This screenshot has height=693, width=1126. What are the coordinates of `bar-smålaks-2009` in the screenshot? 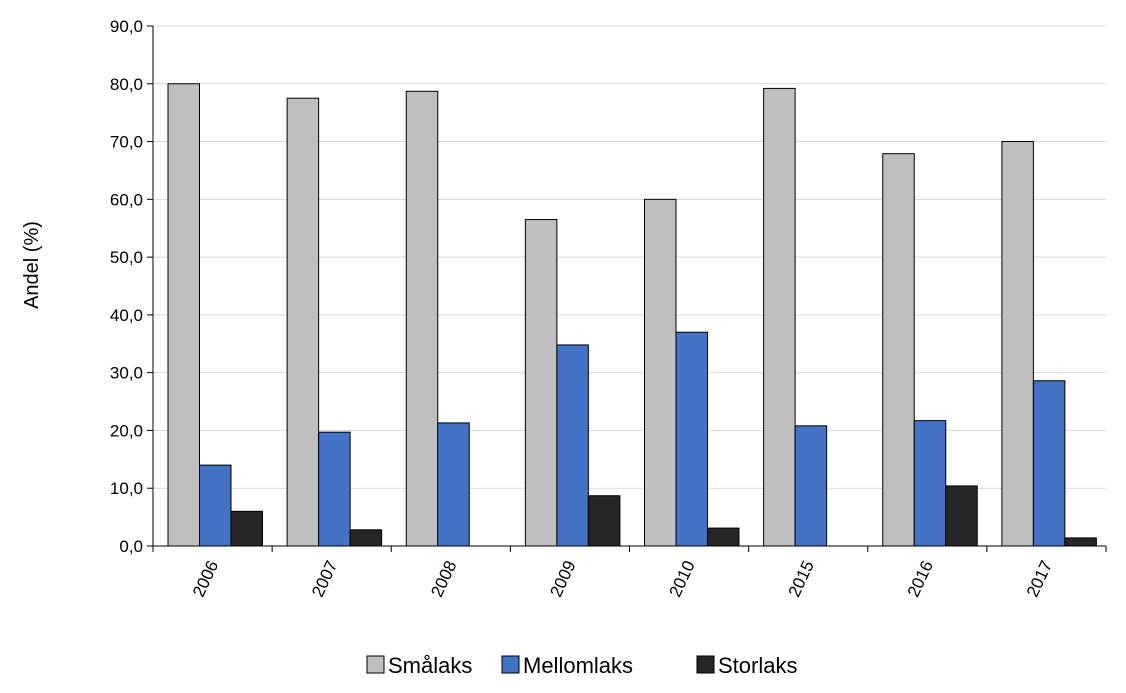 It's located at (541, 383).